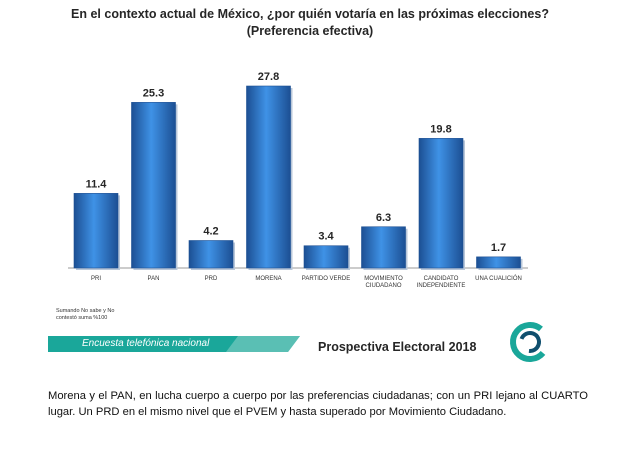 This screenshot has width=620, height=460. I want to click on data-label-pan: 25.3, so click(153, 93).